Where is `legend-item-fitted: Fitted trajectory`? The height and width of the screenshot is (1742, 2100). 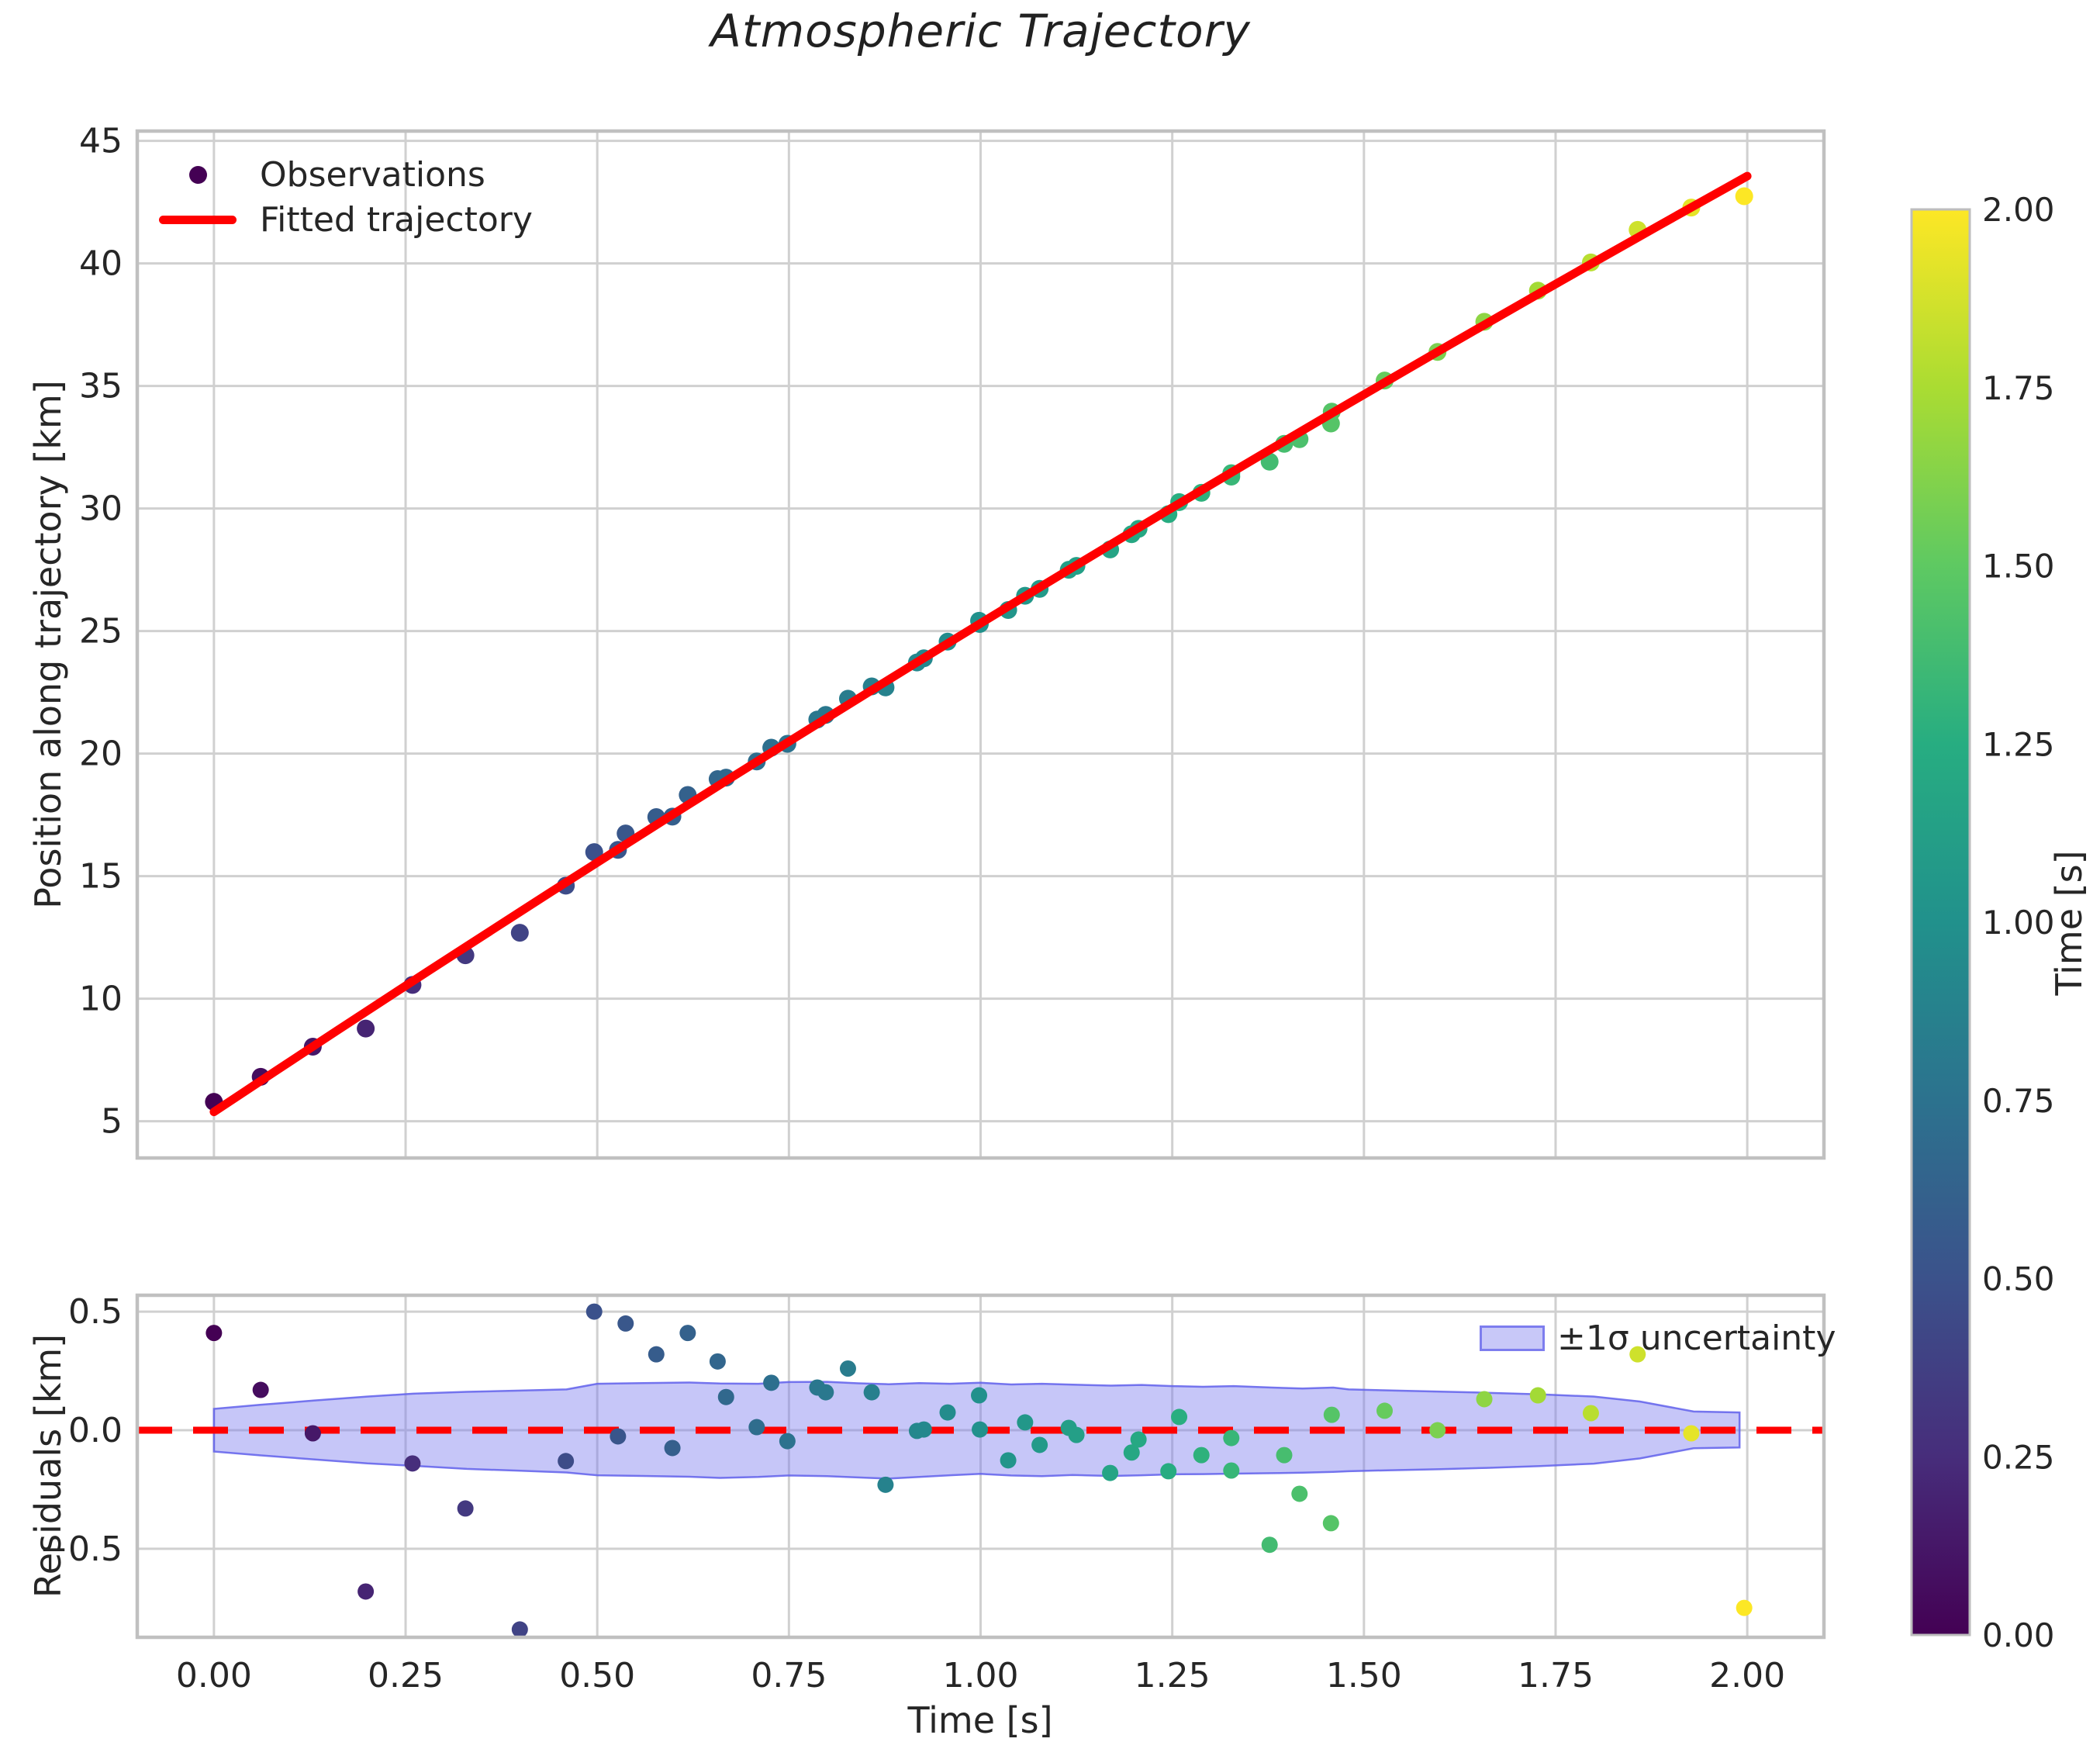 legend-item-fitted: Fitted trajectory is located at coordinates (346, 219).